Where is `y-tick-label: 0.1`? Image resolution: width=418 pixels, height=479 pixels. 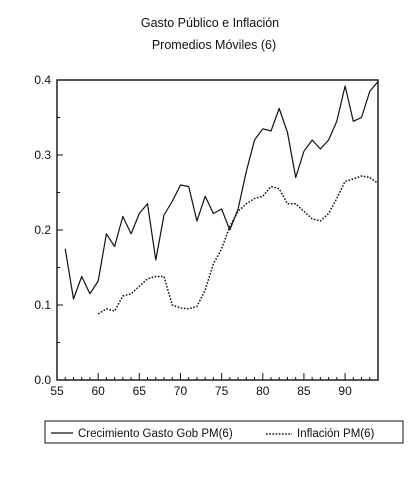 y-tick-label: 0.1 is located at coordinates (42, 305).